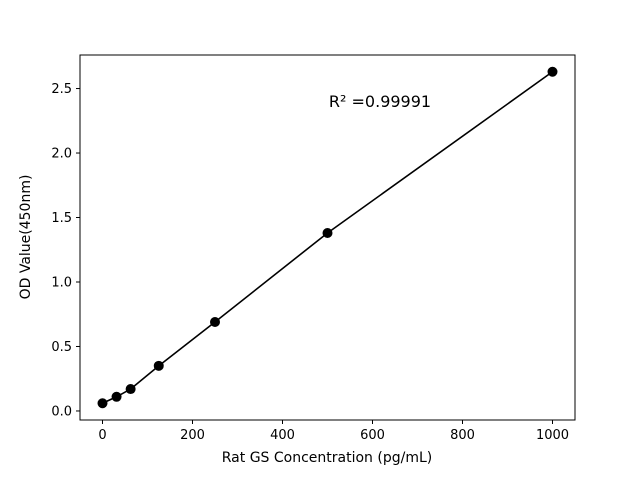  I want to click on x-tick-label: 400, so click(282, 435).